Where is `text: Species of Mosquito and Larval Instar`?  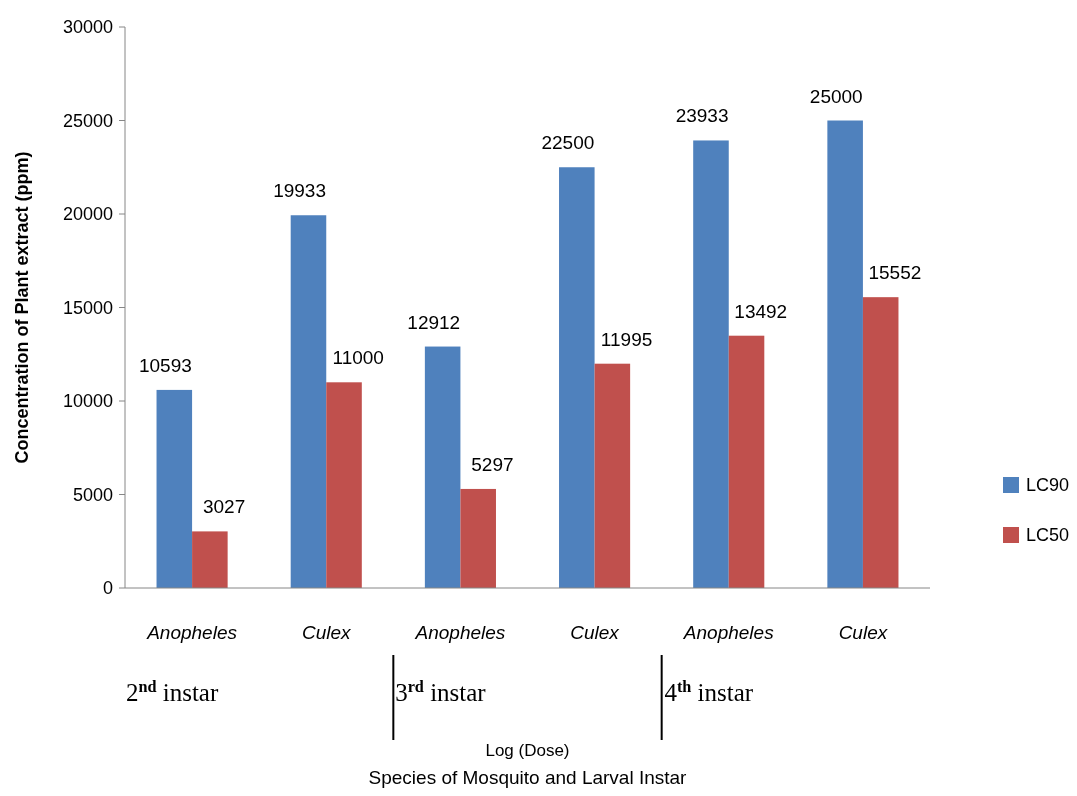 text: Species of Mosquito and Larval Instar is located at coordinates (528, 777).